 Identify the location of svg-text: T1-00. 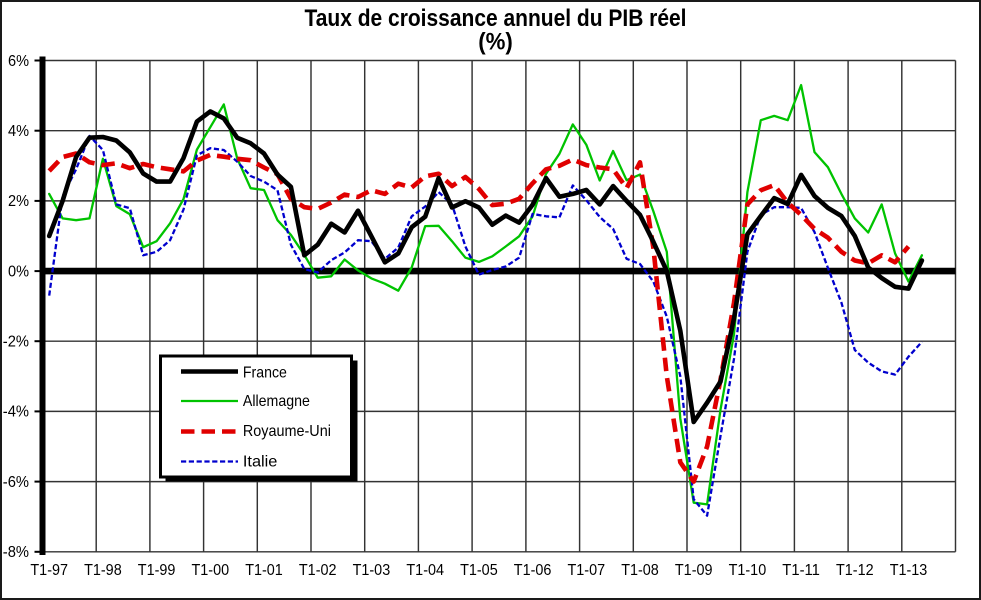
(211, 570).